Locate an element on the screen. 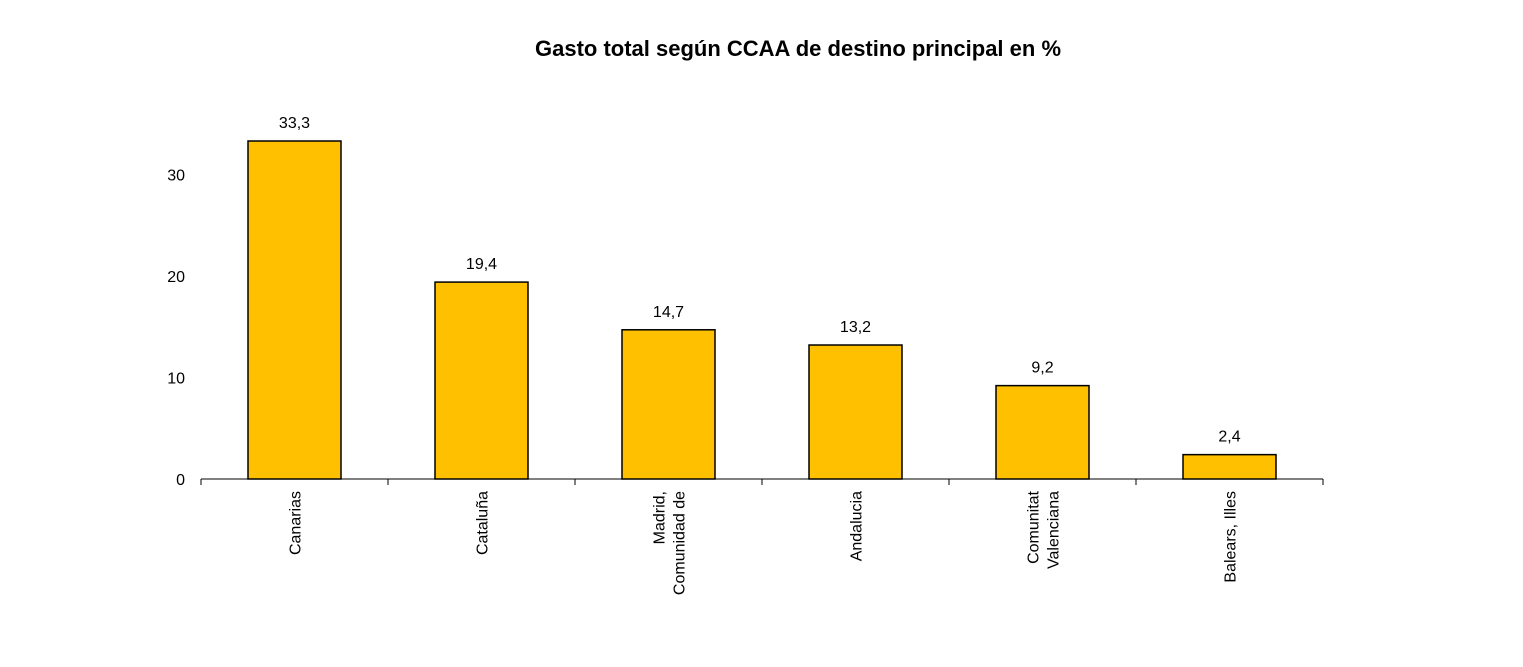 This screenshot has height=667, width=1523. data-label: 9,2 is located at coordinates (1042, 368).